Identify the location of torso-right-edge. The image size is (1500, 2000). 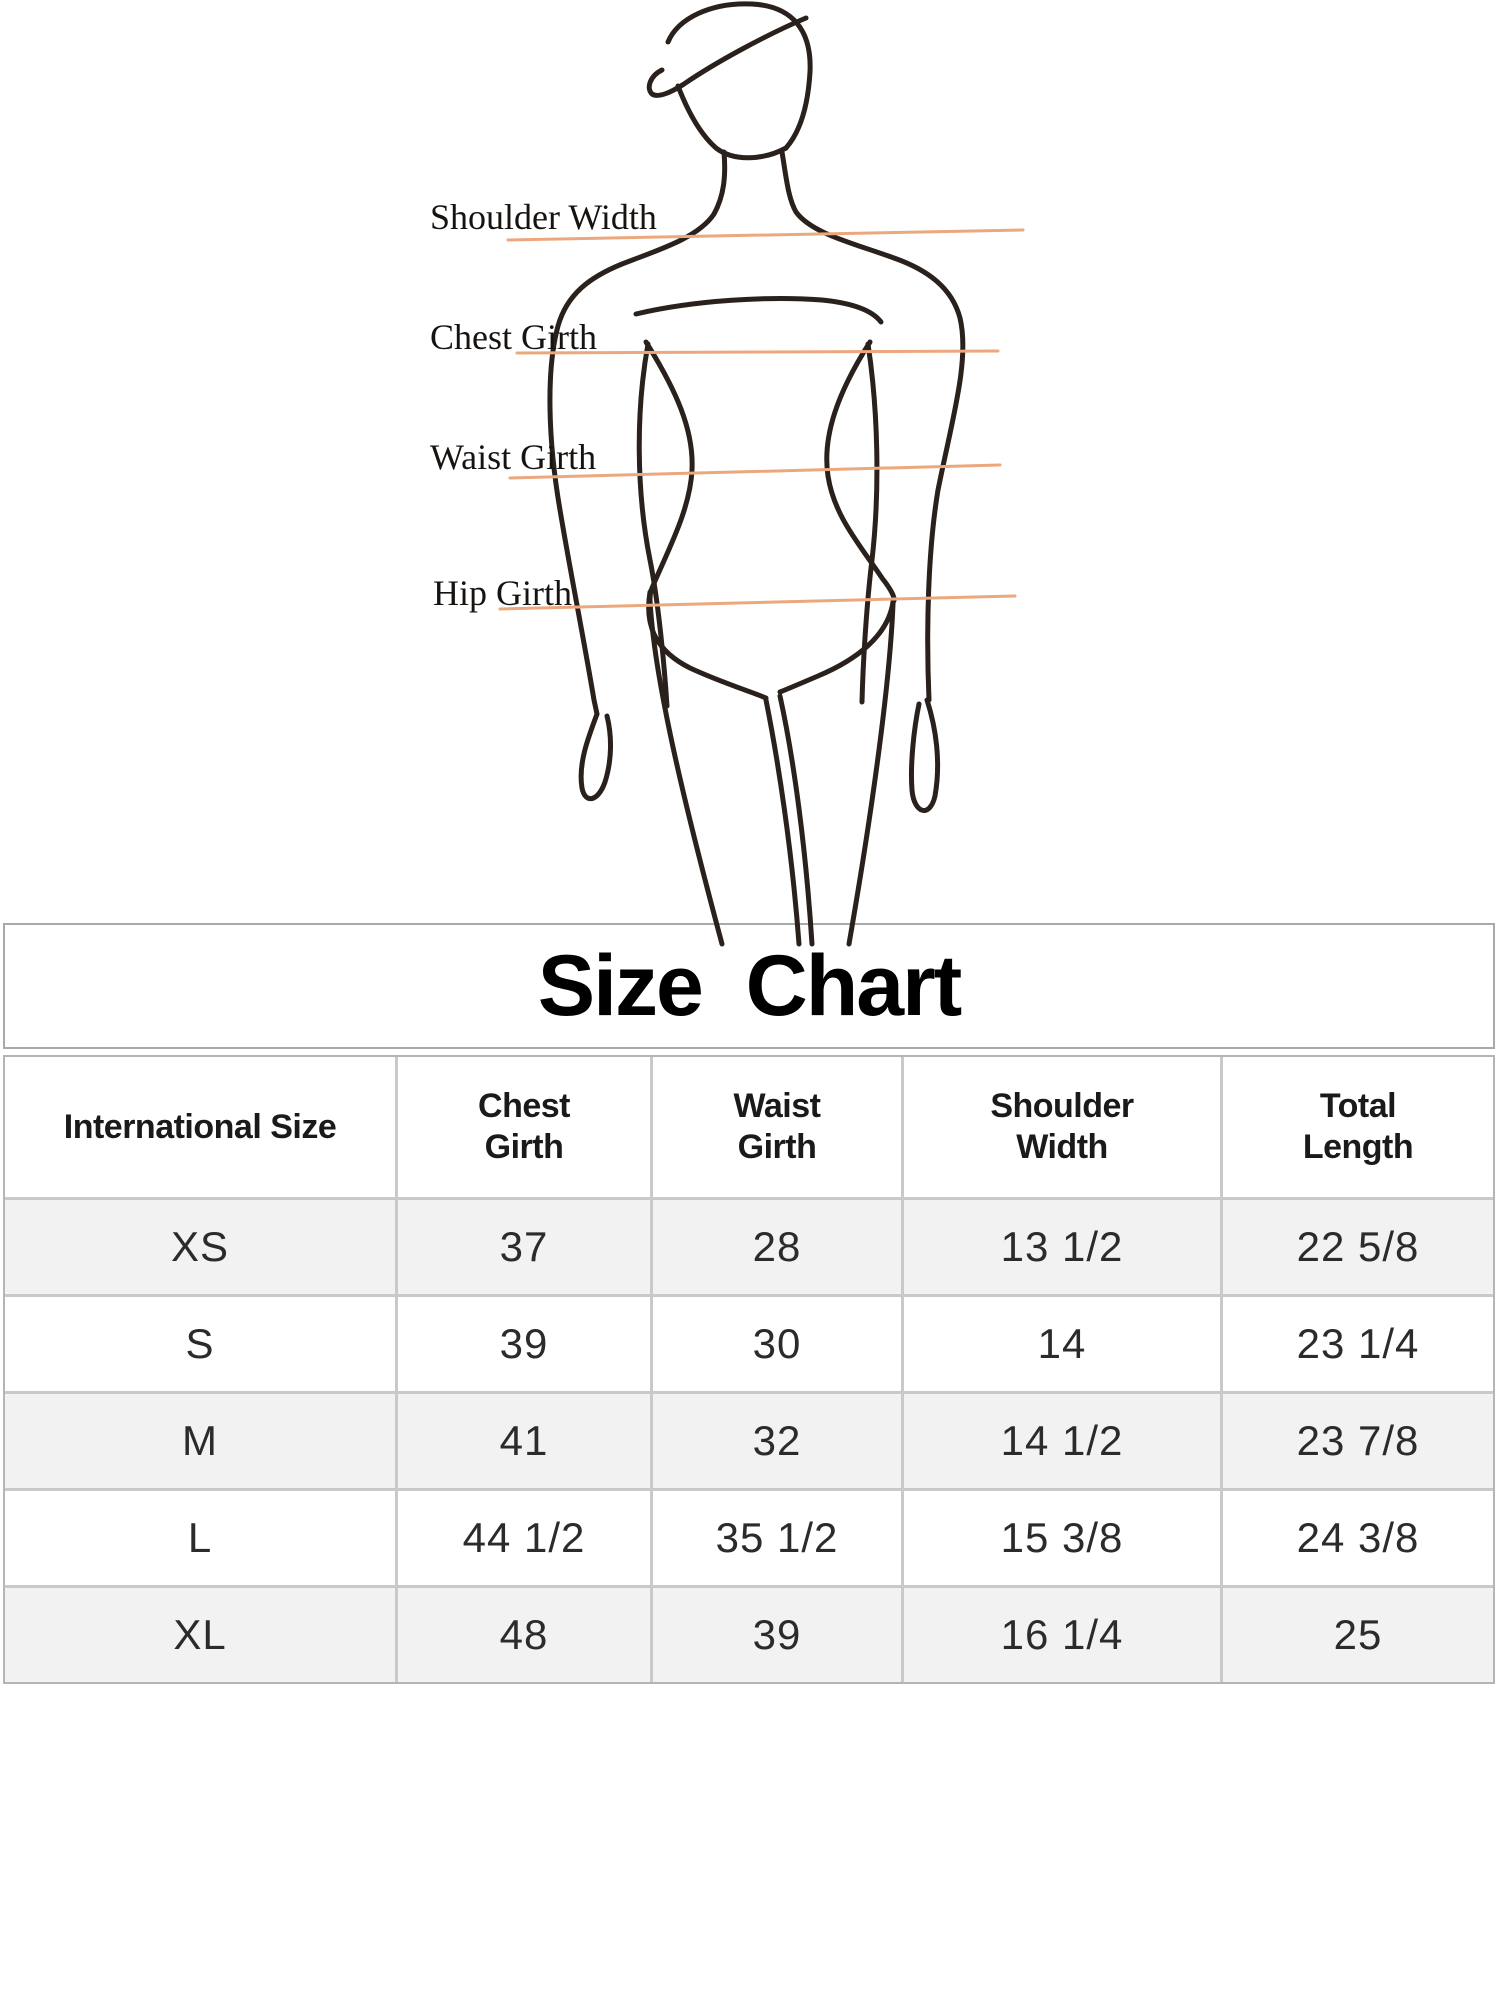
(860, 472).